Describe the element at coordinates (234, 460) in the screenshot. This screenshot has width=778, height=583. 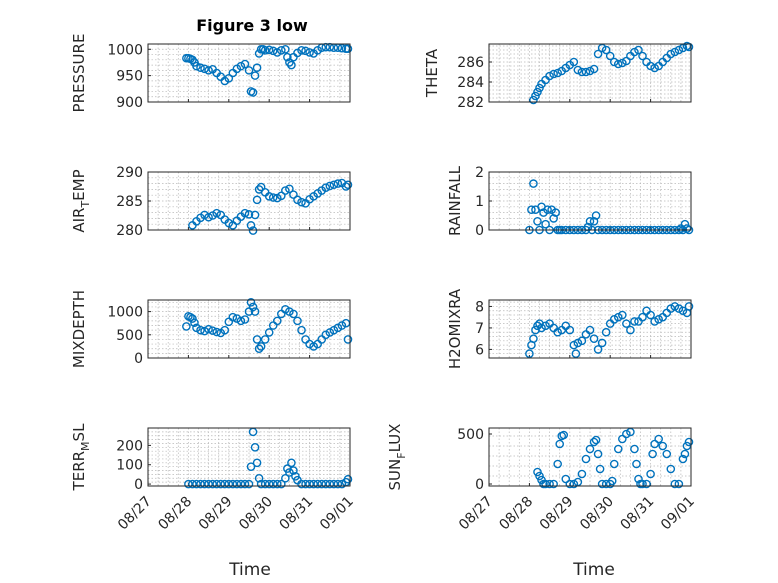
I see `plot-area-6: 0 100 200` at that location.